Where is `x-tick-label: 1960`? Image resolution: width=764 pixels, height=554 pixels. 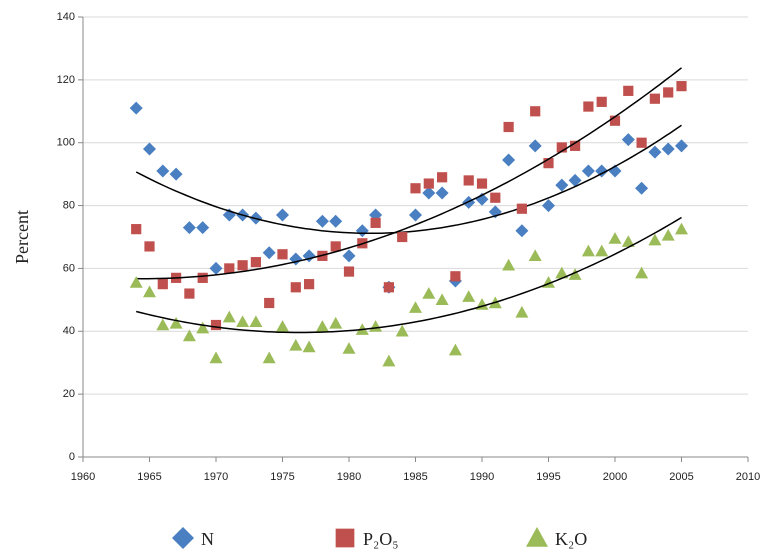
x-tick-label: 1960 is located at coordinates (83, 477).